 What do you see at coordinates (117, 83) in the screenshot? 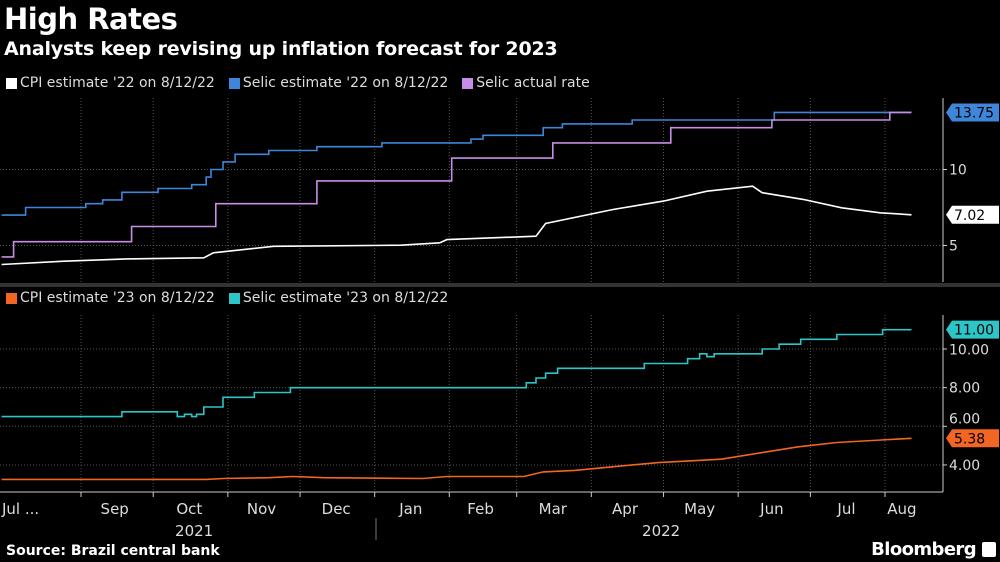
I see `legend-label: CPI estimate '22 on 8/12/22` at bounding box center [117, 83].